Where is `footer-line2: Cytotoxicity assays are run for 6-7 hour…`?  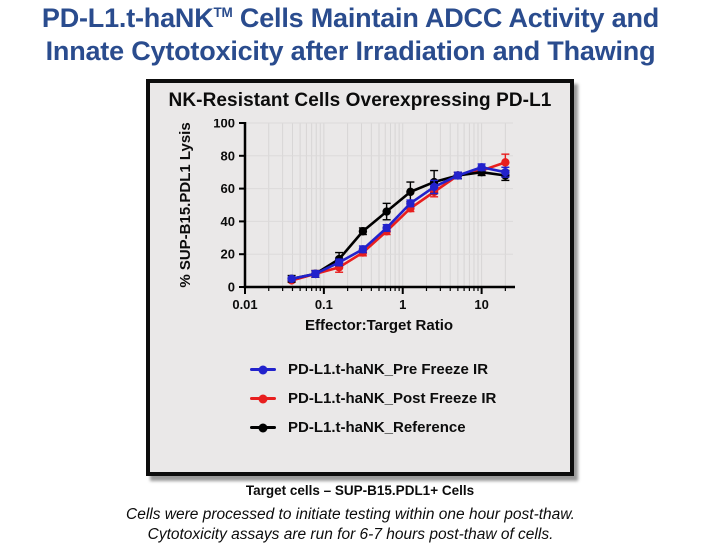 footer-line2: Cytotoxicity assays are run for 6-7 hour… is located at coordinates (350, 535).